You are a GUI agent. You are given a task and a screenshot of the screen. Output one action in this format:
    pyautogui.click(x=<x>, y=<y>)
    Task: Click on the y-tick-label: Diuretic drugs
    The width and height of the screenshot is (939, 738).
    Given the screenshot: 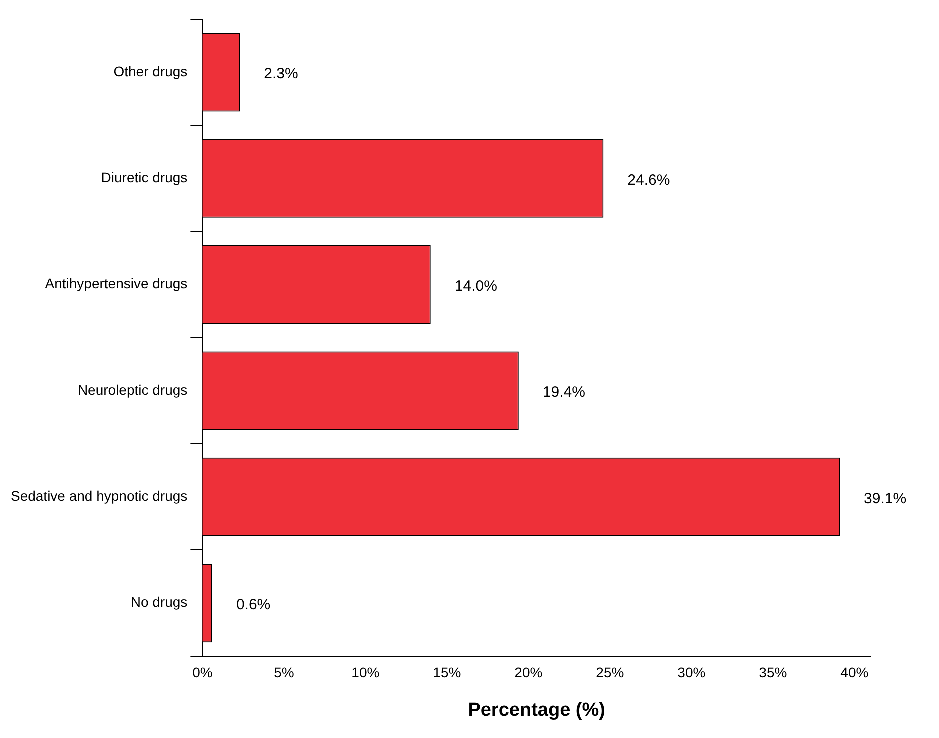 What is the action you would take?
    pyautogui.click(x=144, y=178)
    